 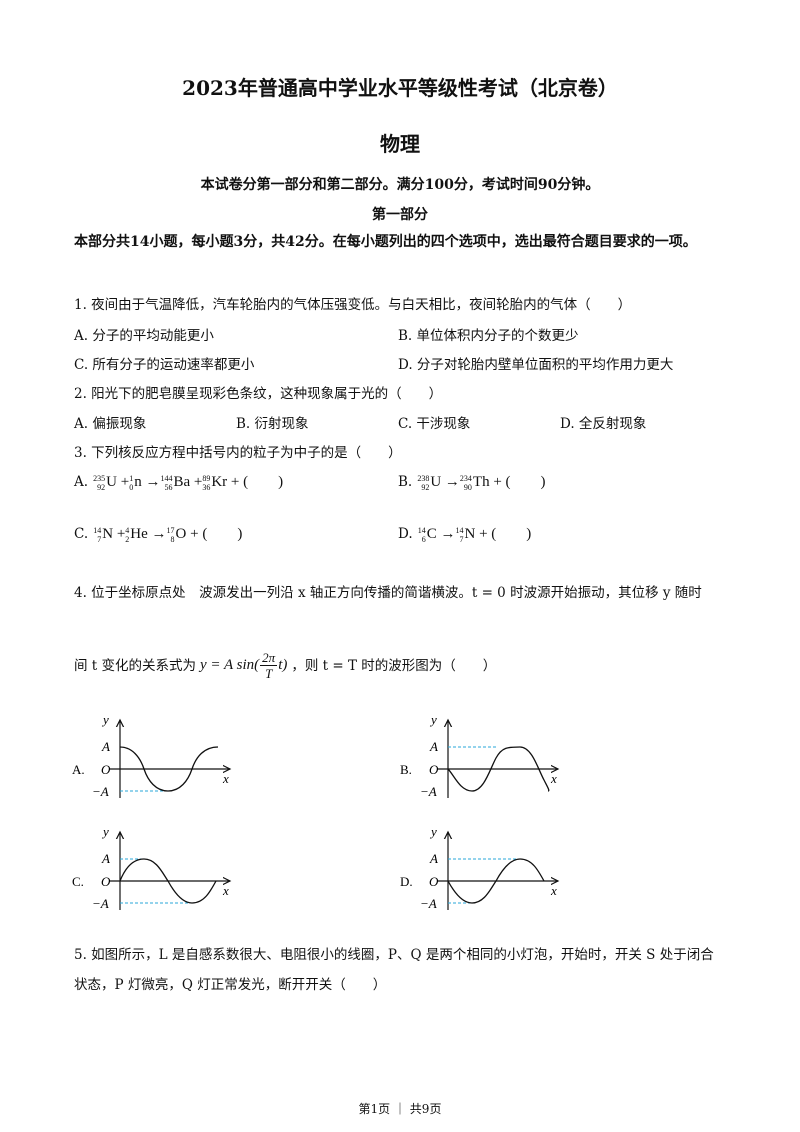 I want to click on q1-option-d: D. 分子对轮胎内壁单位面积的平均作用力更大, so click(x=536, y=365).